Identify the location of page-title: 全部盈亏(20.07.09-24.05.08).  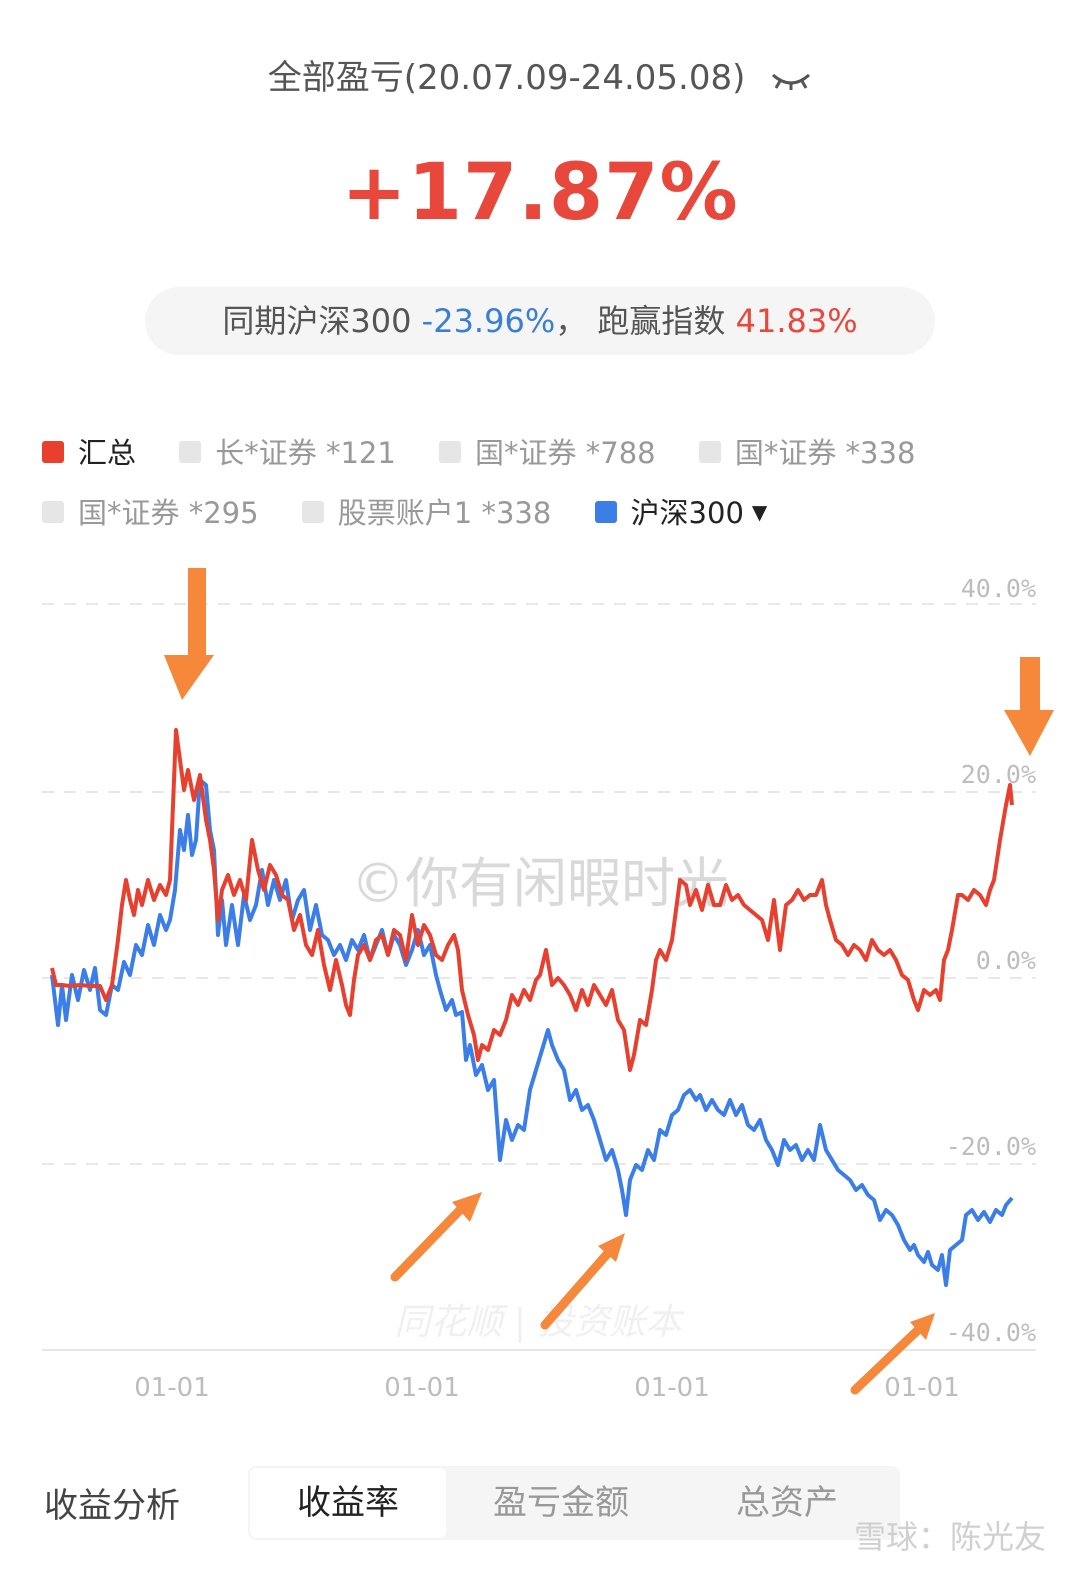
(540, 75).